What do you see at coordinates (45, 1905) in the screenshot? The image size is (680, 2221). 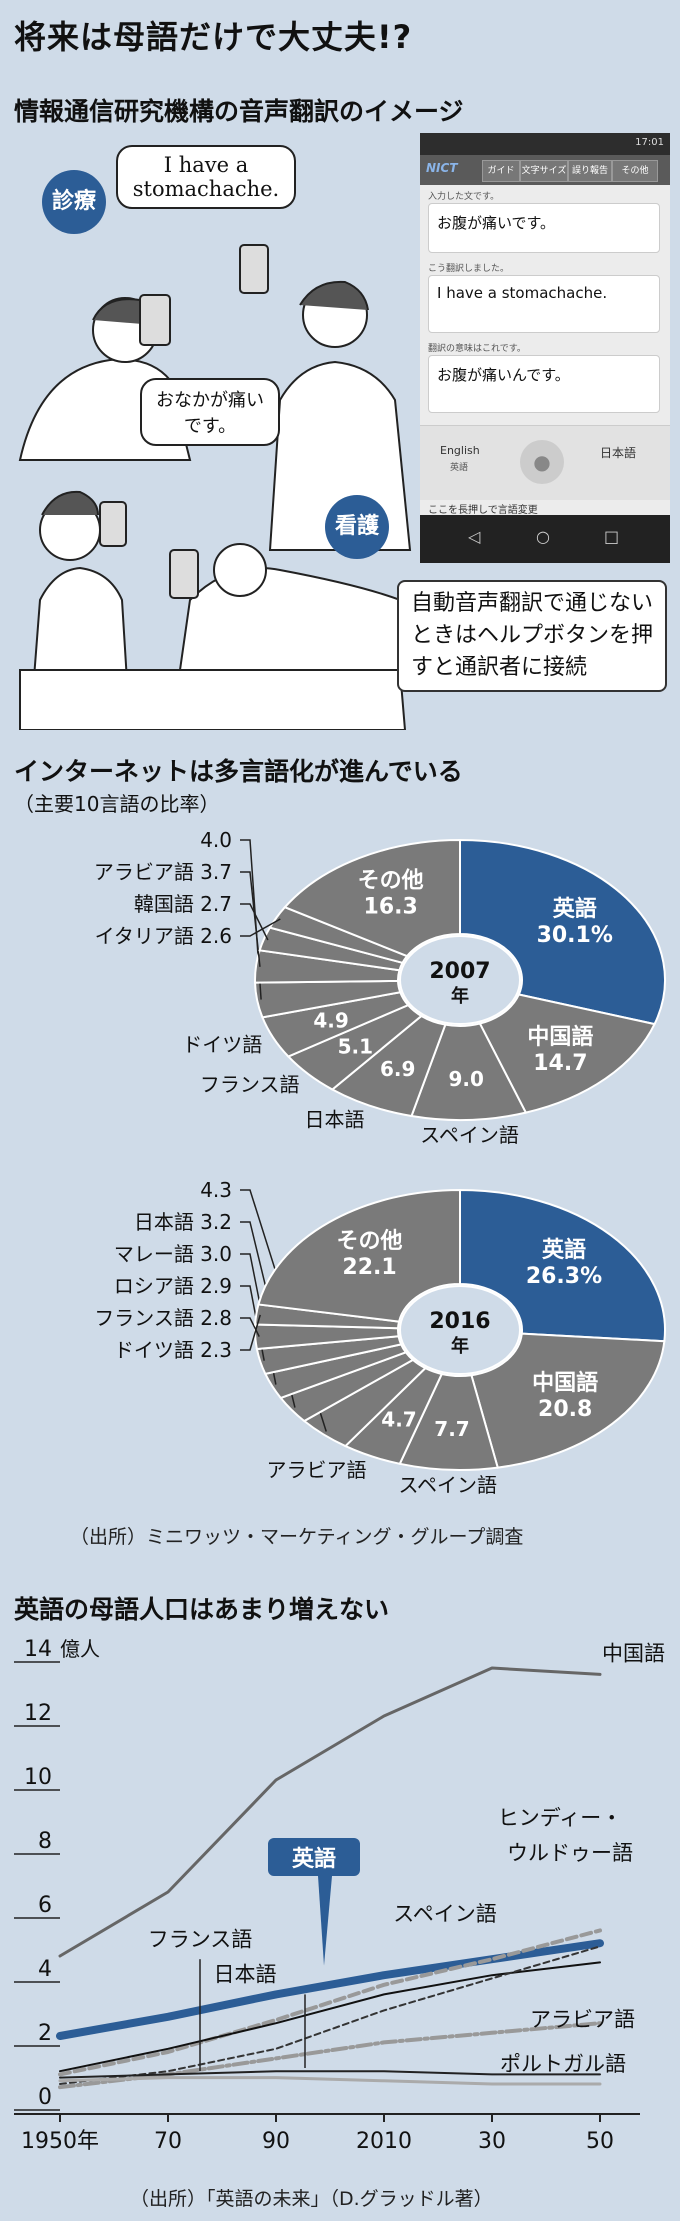 I see `y-tick-label-3: 6` at bounding box center [45, 1905].